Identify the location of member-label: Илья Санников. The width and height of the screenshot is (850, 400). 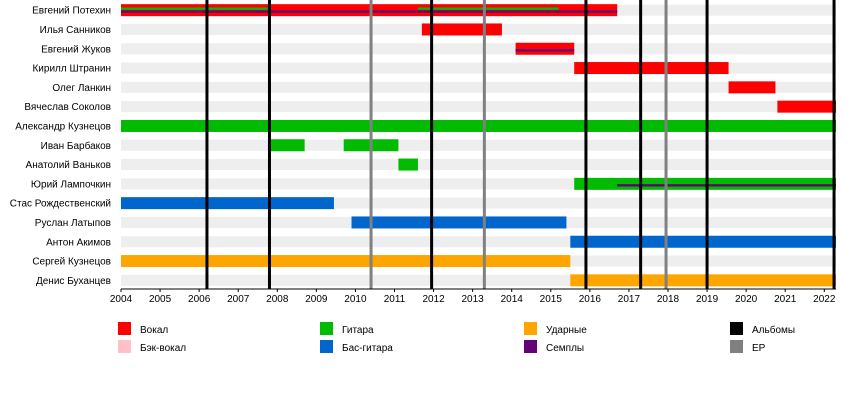
(75, 30).